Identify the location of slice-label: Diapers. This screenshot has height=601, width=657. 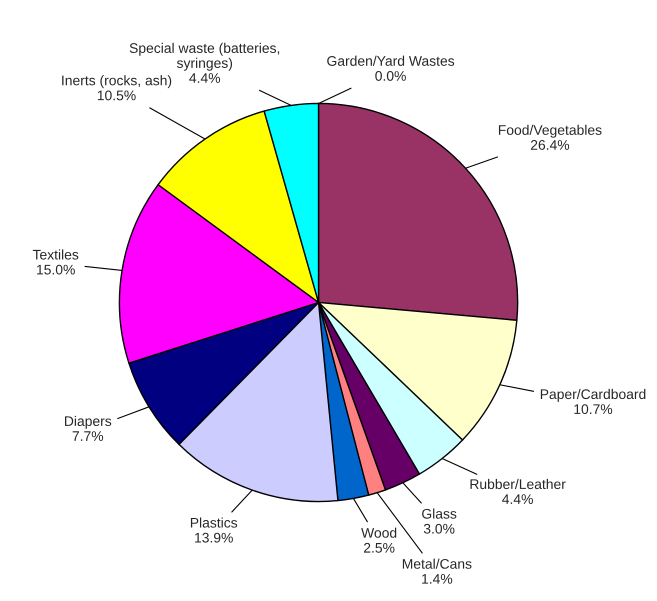
(88, 422).